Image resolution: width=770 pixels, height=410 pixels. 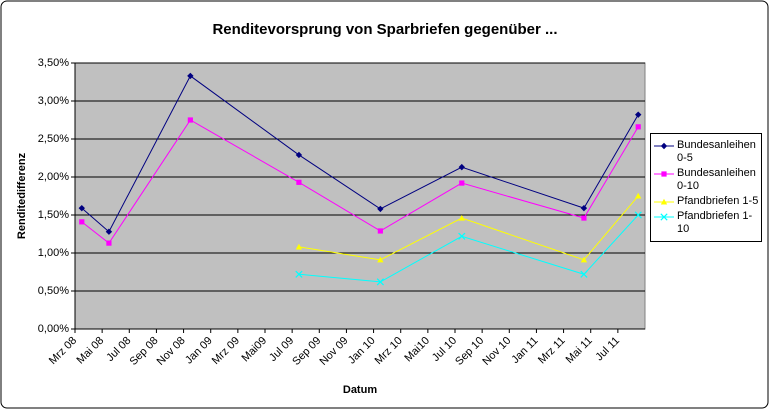 I want to click on legend-item: Pfandbriefen 1-5, so click(x=706, y=201).